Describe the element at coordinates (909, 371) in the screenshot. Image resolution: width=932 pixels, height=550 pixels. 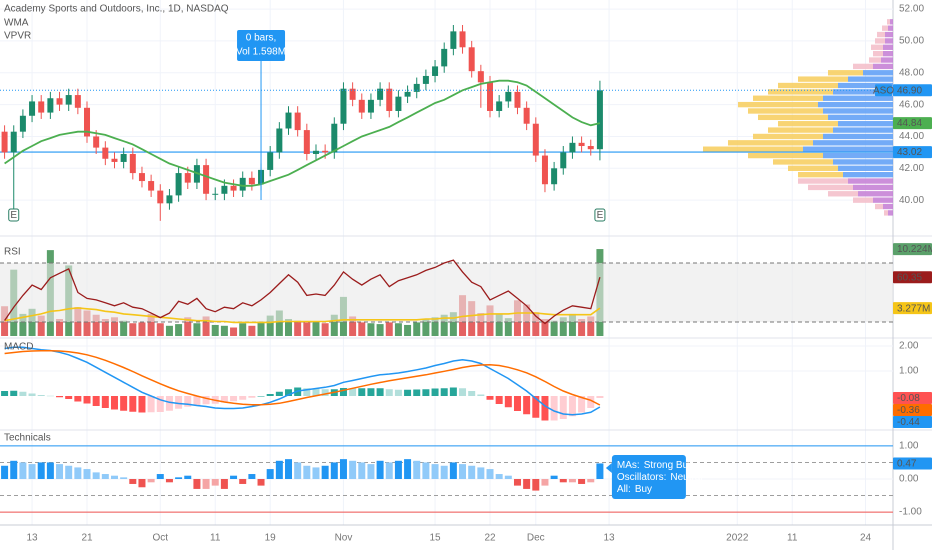
I see `y-tick-label: 1.00` at that location.